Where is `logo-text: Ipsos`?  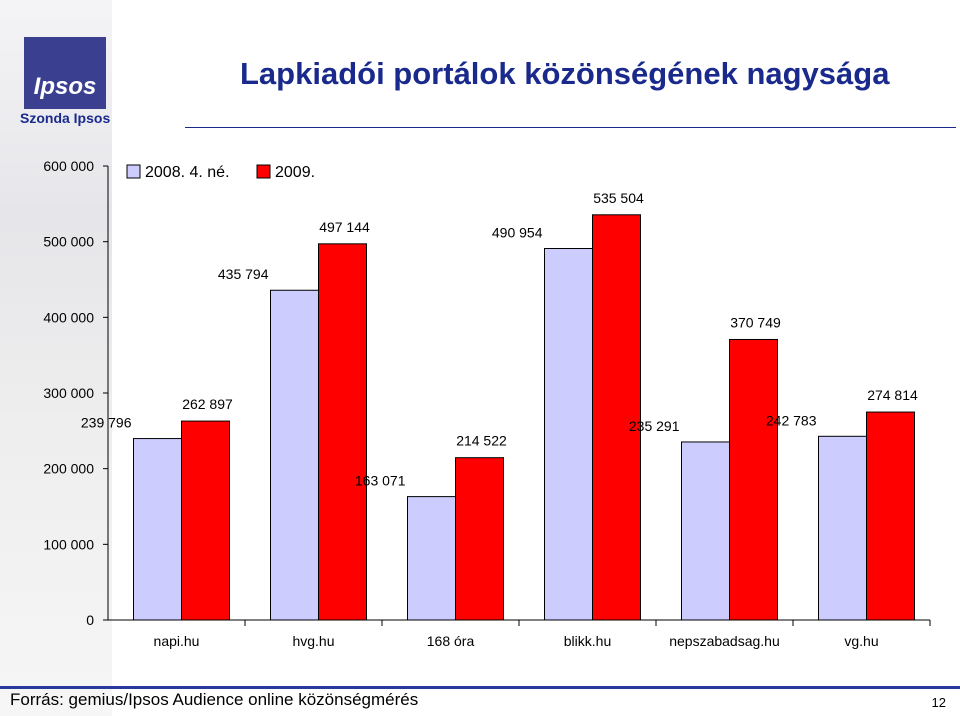
logo-text: Ipsos is located at coordinates (65, 86).